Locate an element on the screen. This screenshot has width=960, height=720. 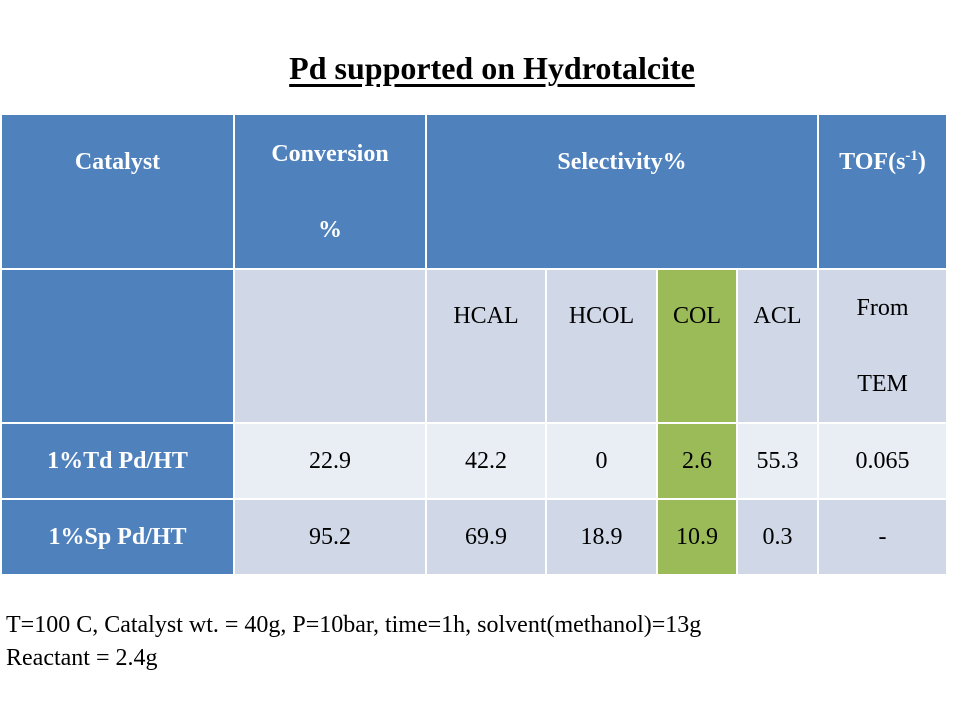
row-hcol: 18.9 is located at coordinates (601, 537).